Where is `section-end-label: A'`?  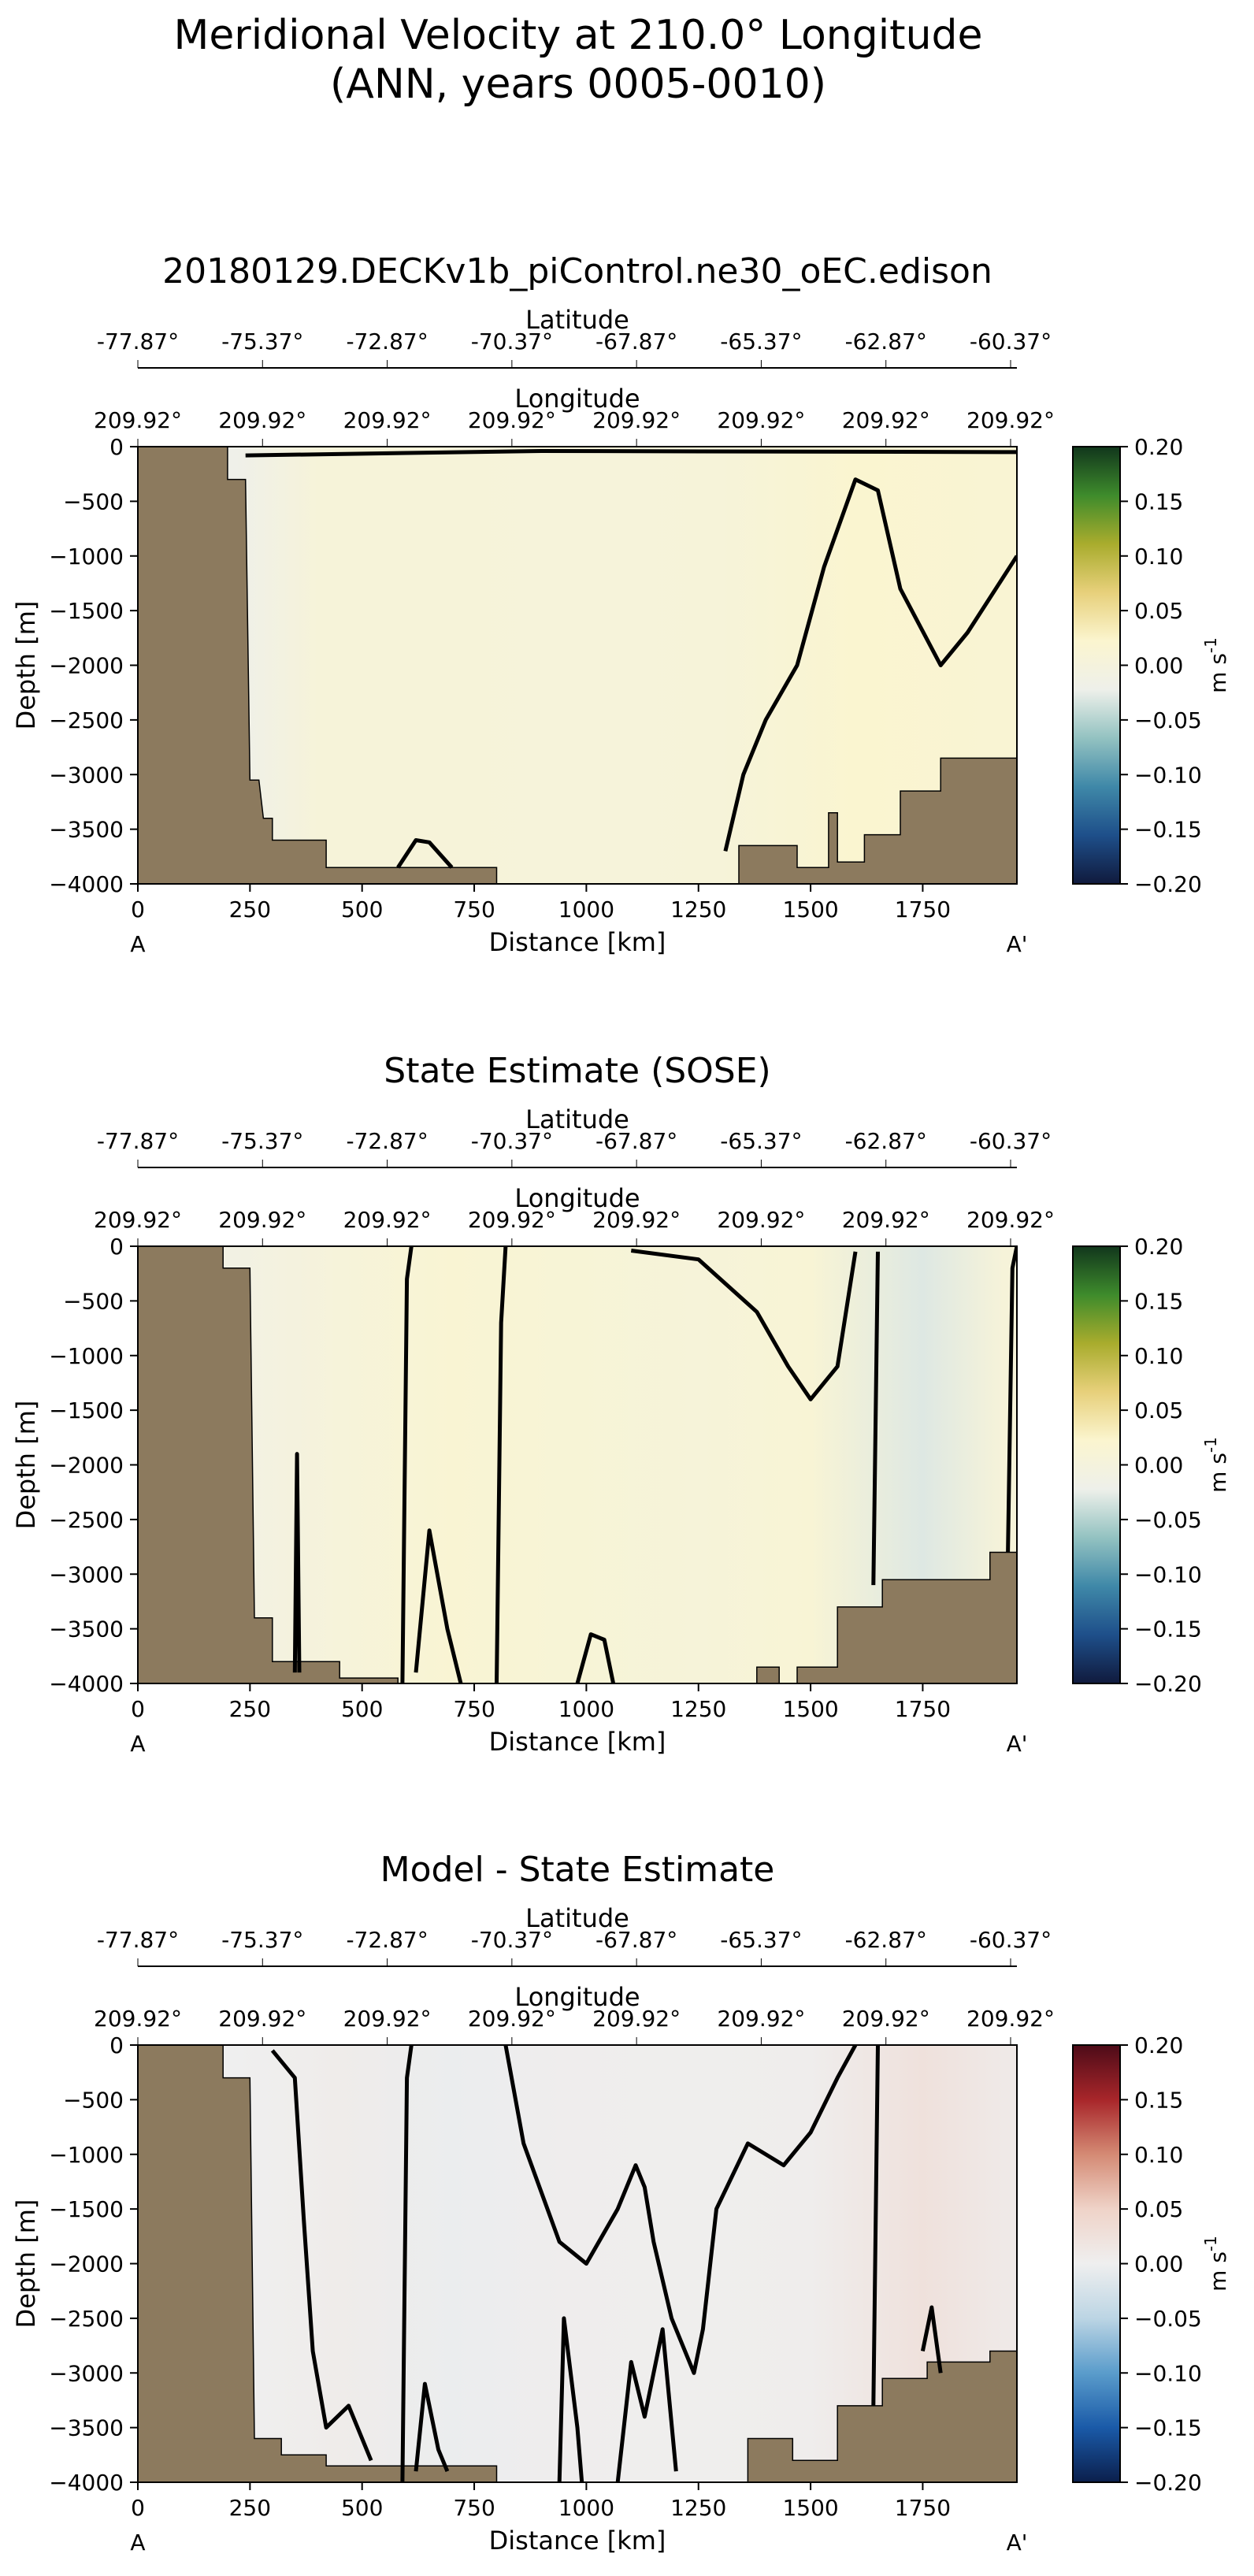 section-end-label: A' is located at coordinates (1017, 2543).